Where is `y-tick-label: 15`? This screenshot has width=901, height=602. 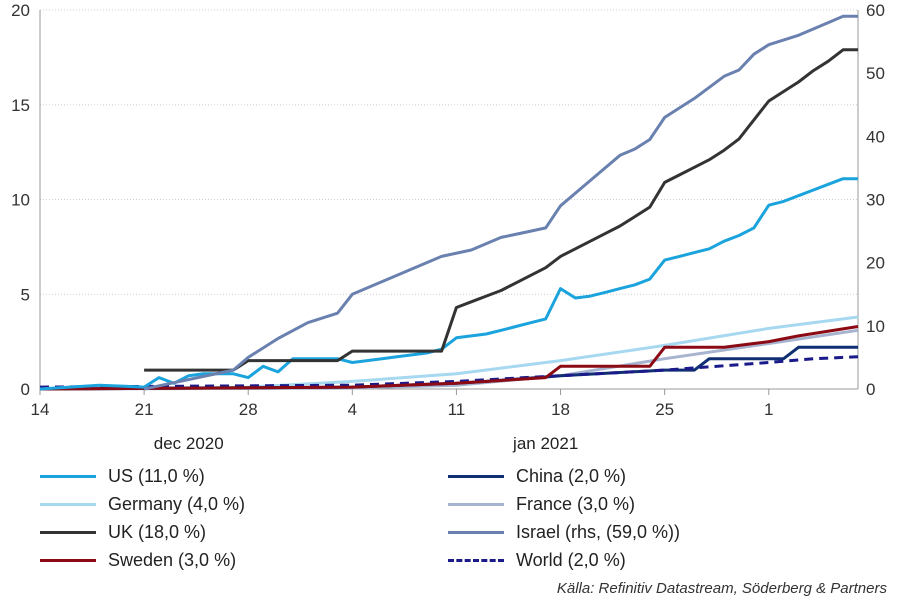 y-tick-label: 15 is located at coordinates (20, 105).